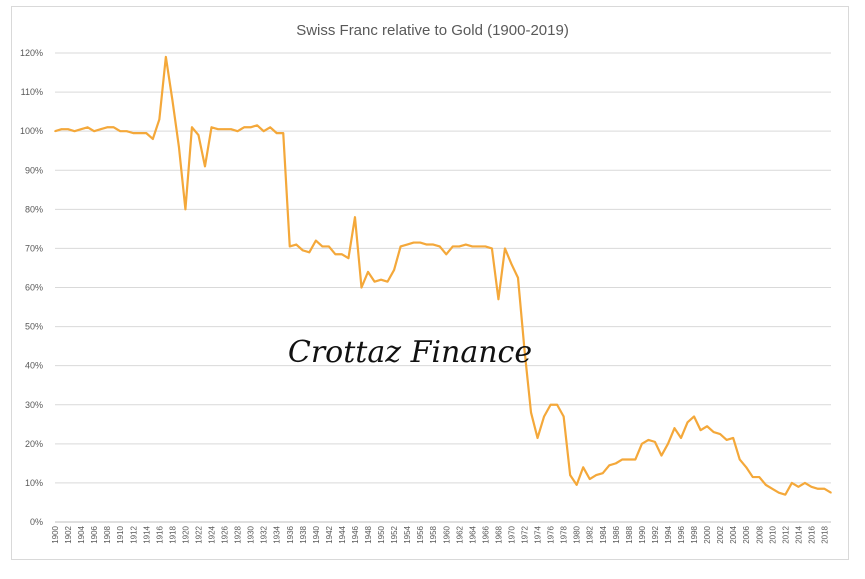  Describe the element at coordinates (824, 534) in the screenshot. I see `x-tick-label: 2018` at that location.